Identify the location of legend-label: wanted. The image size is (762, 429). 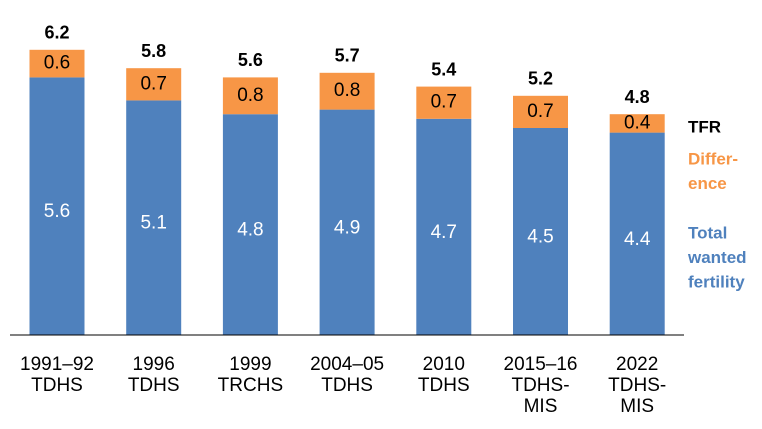
(717, 257).